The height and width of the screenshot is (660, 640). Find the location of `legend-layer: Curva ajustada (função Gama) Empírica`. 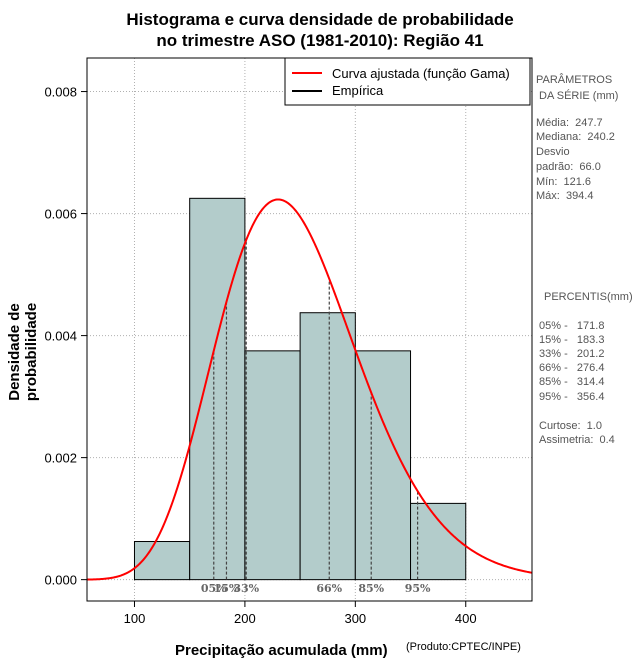

legend-layer: Curva ajustada (função Gama) Empírica is located at coordinates (407, 81).